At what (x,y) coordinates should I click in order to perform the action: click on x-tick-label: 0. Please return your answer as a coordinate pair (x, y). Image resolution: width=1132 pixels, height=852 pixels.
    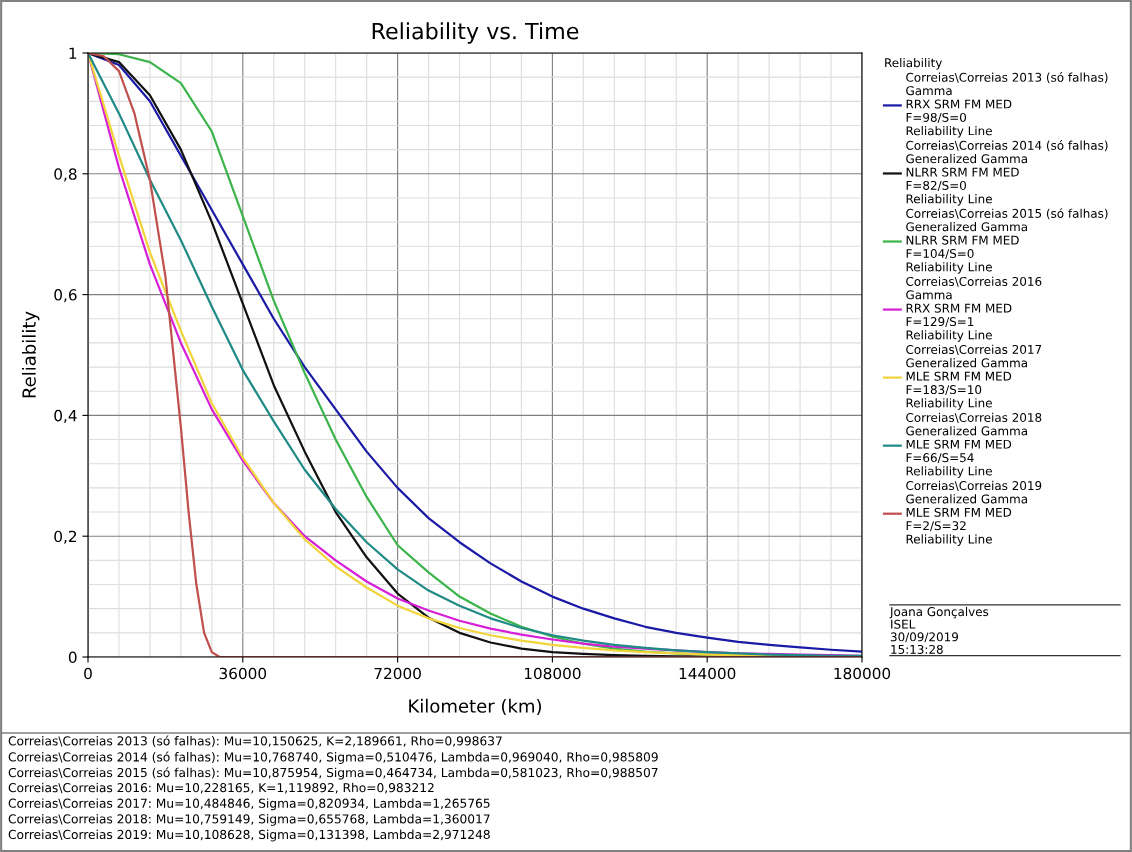
    Looking at the image, I should click on (88, 673).